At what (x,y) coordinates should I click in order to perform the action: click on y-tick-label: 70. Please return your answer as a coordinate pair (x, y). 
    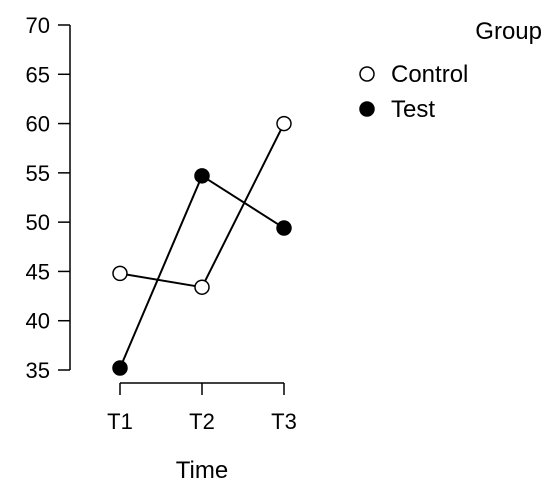
    Looking at the image, I should click on (38, 25).